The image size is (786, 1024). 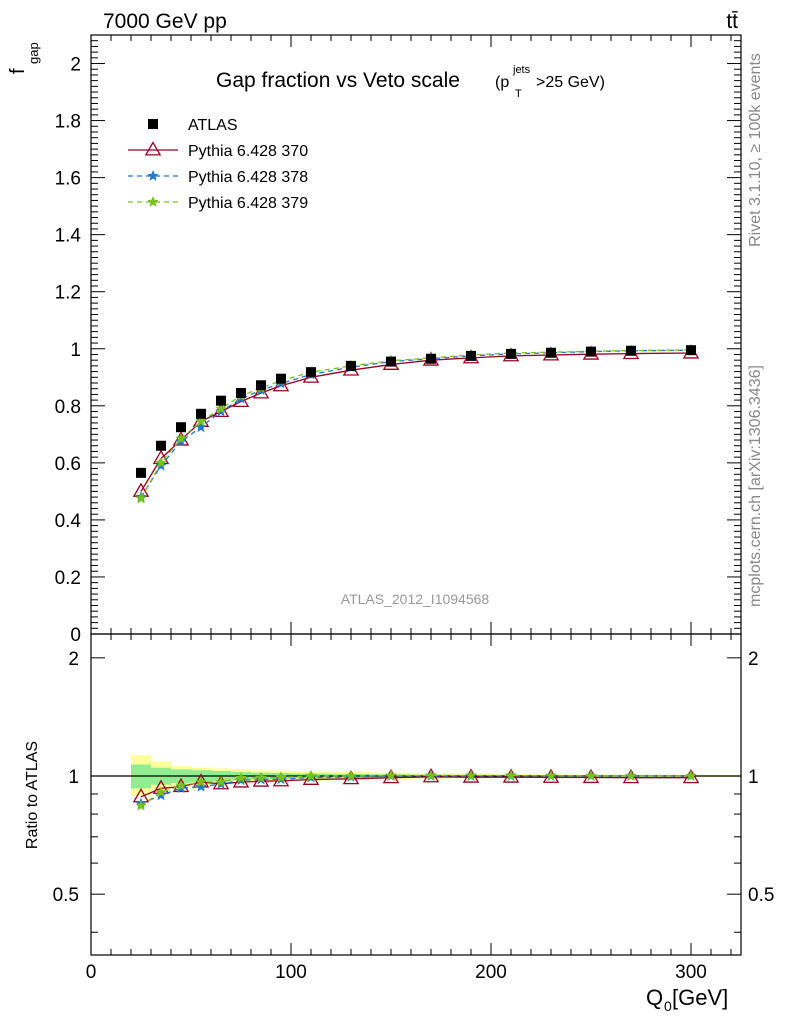 I want to click on analysis-id: ATLAS_2012_I1094568, so click(x=415, y=599).